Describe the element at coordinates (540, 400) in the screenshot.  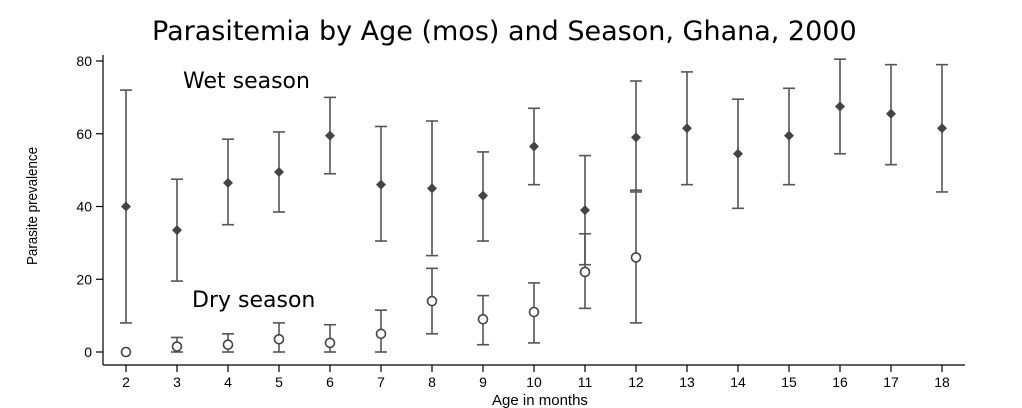
I see `x-axis-label: Age in months` at that location.